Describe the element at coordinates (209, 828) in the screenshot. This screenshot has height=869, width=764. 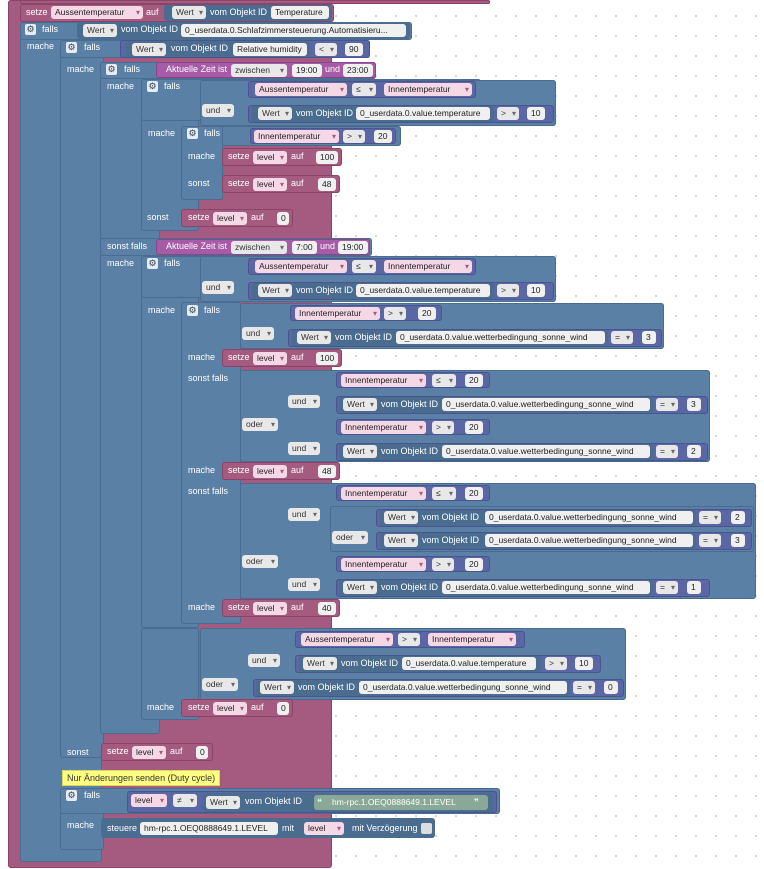
I see `object-id-field: hm-rpc.1.OEQ0888649.1.LEVEL` at that location.